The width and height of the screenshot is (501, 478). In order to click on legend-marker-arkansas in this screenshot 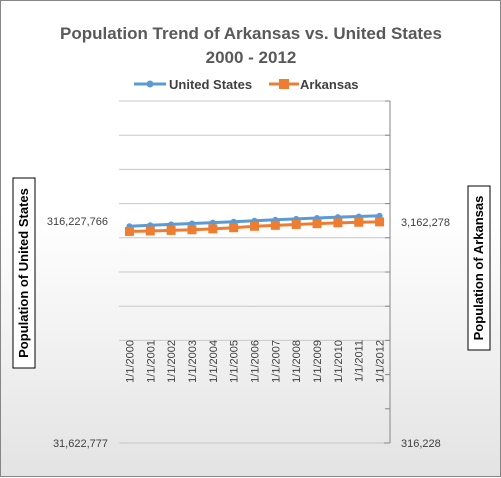, I will do `click(284, 84)`.